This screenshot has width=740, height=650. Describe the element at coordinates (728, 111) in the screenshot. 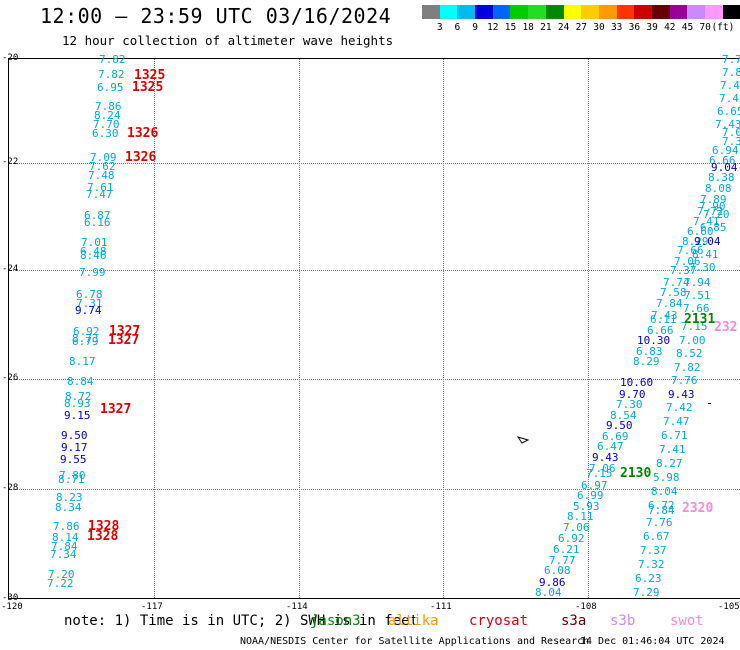

I see `swh-reading: 6.65` at that location.